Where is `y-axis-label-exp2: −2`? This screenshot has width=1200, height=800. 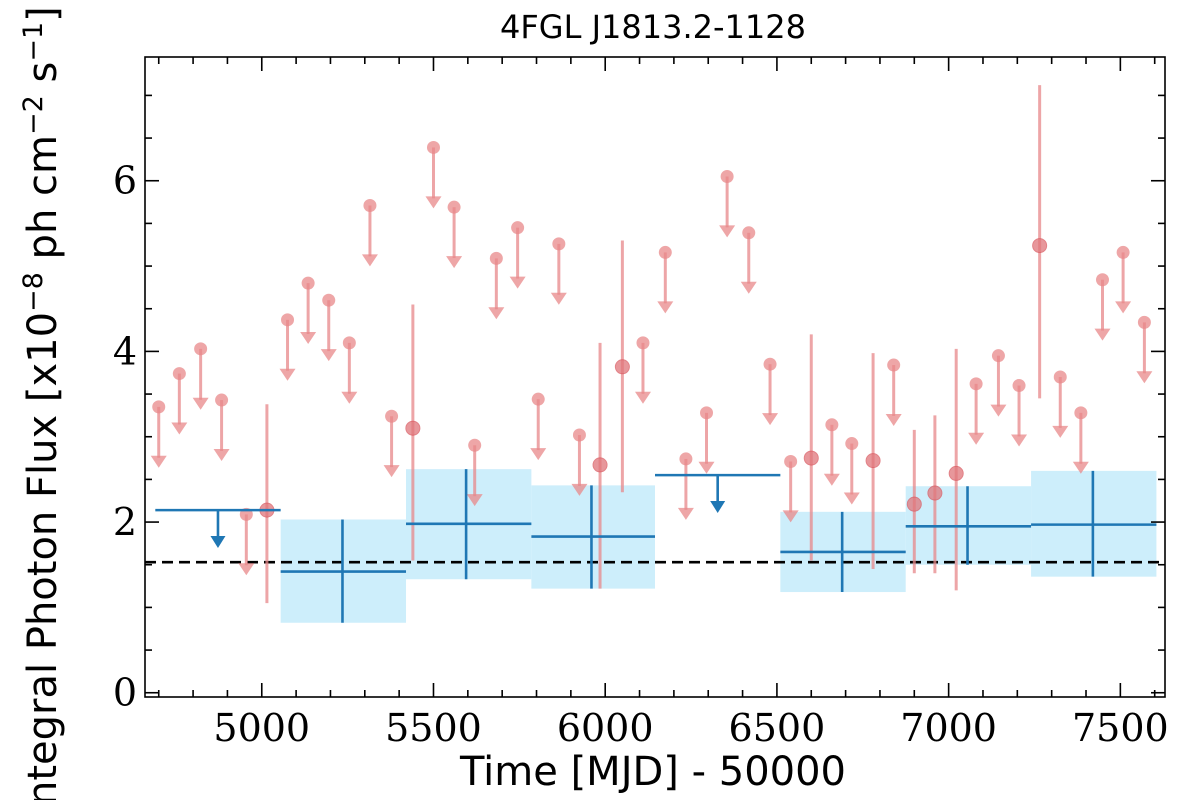 y-axis-label-exp2: −2 is located at coordinates (33, 115).